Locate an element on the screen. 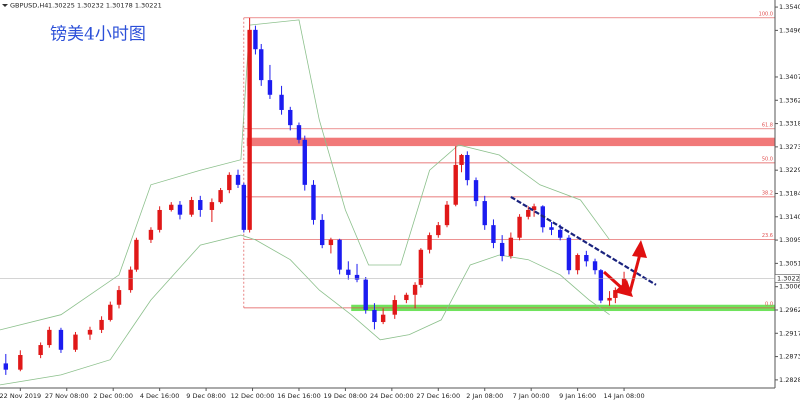  y-tick-label: 1.31400 is located at coordinates (789, 217).